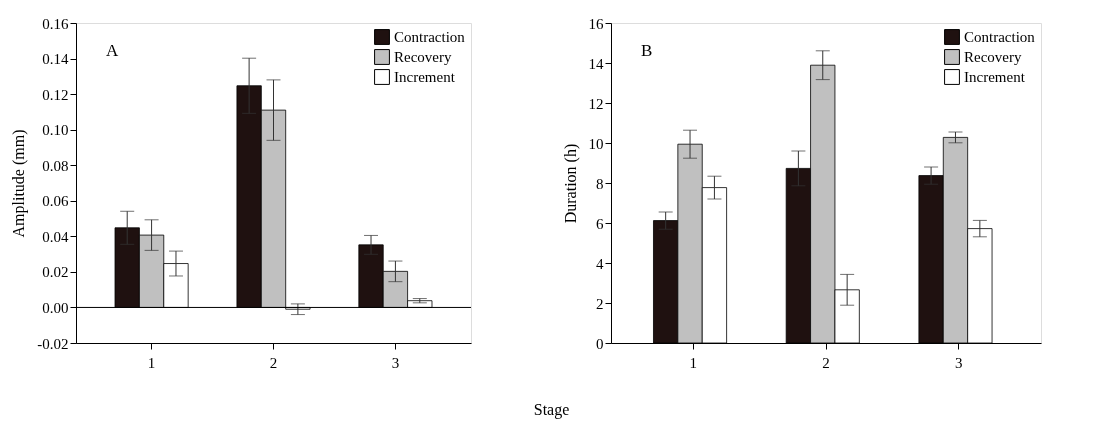 The height and width of the screenshot is (430, 1110). I want to click on y-tick-label: 0.14, so click(55, 59).